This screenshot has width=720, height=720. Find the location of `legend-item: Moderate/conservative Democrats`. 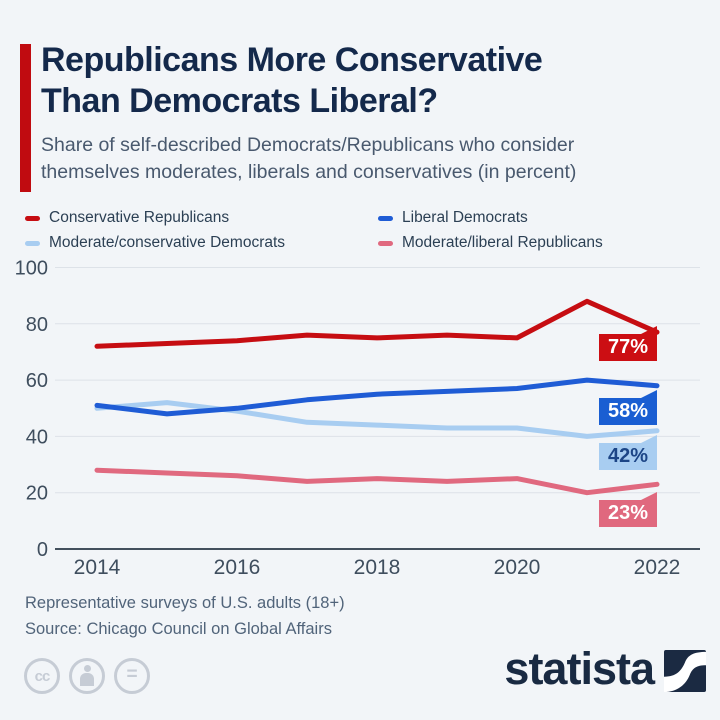

legend-item: Moderate/conservative Democrats is located at coordinates (201, 243).